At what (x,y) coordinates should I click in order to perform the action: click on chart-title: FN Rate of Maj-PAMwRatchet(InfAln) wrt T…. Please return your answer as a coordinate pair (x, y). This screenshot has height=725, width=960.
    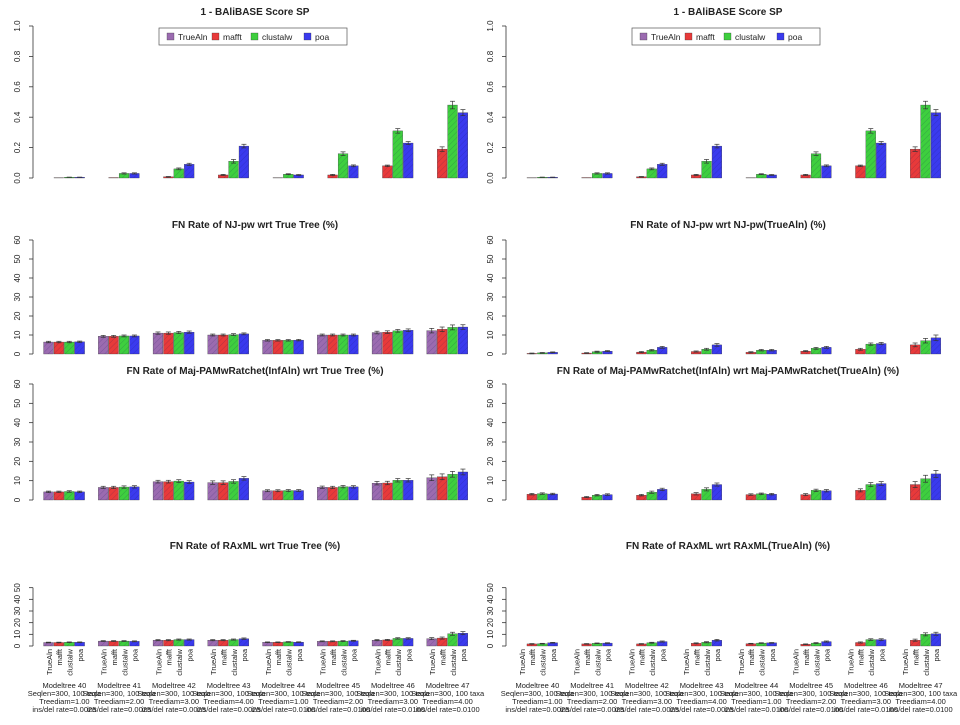
    Looking at the image, I should click on (254, 371).